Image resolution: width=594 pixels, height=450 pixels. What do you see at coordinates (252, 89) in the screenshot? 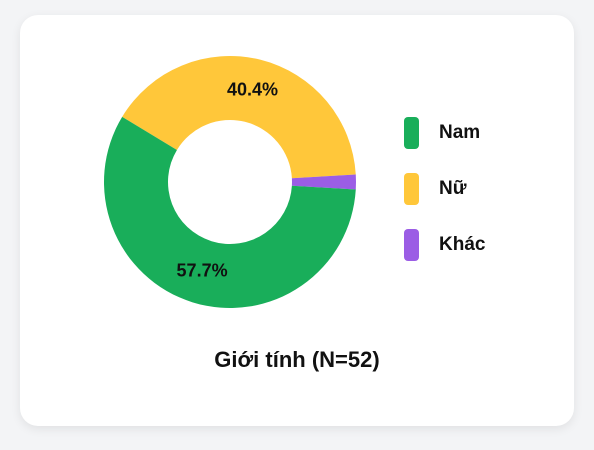
I see `label-nu: 40.4%` at bounding box center [252, 89].